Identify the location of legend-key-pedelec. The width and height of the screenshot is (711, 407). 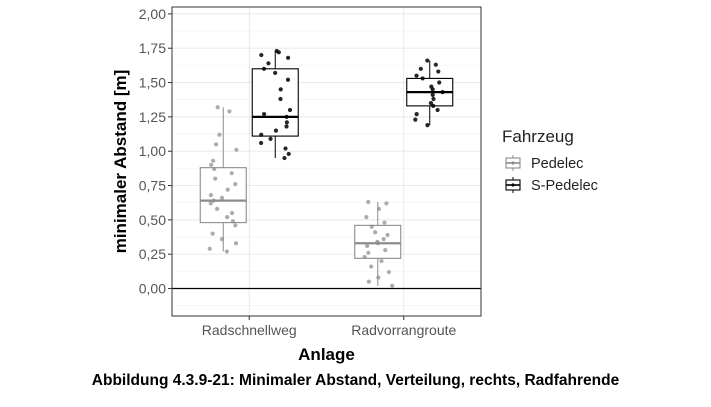
(513, 163).